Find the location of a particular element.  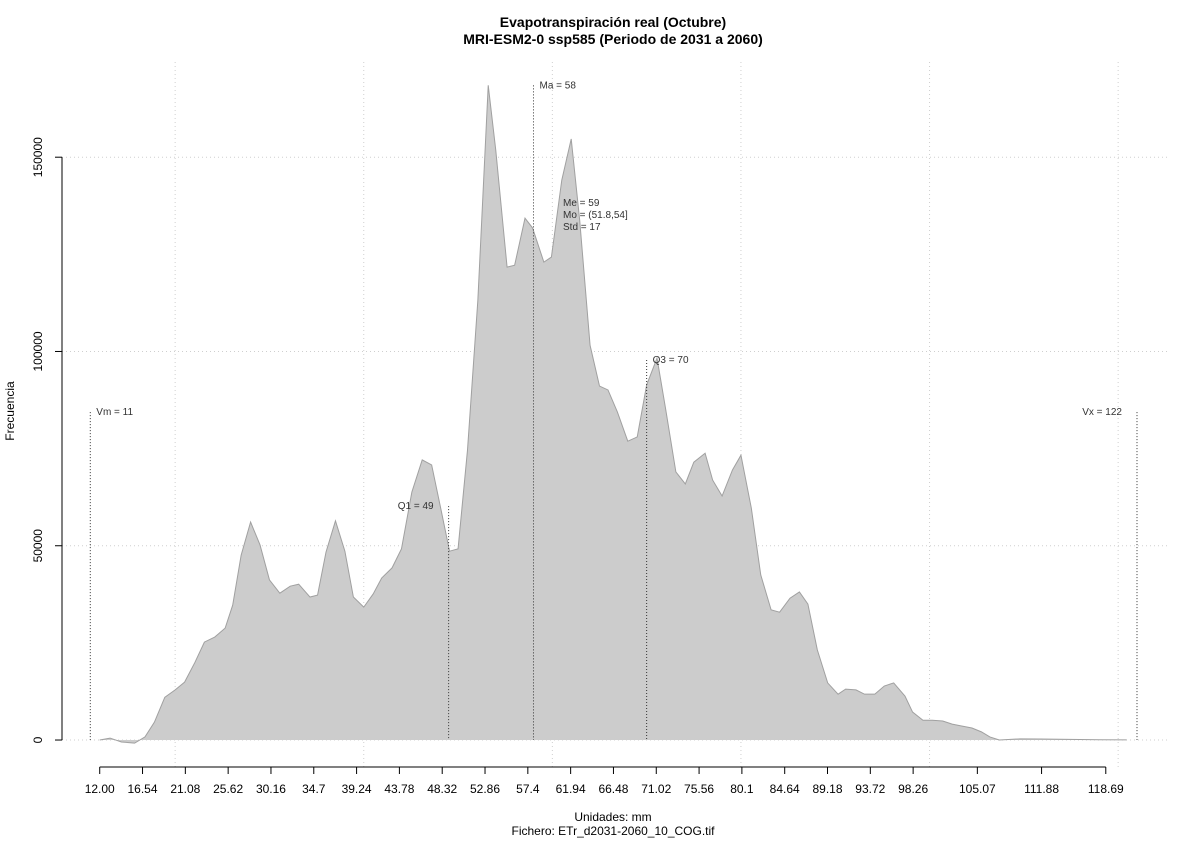

marker-label: Ma = 58 is located at coordinates (557, 85).